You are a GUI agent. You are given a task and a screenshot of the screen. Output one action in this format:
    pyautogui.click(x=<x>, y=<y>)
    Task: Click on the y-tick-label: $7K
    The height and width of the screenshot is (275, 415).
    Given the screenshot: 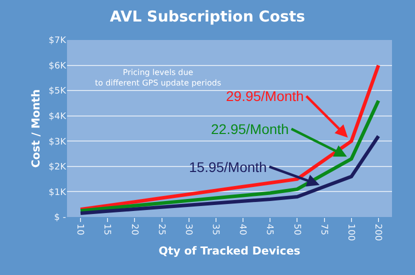 What is the action you would take?
    pyautogui.click(x=58, y=41)
    